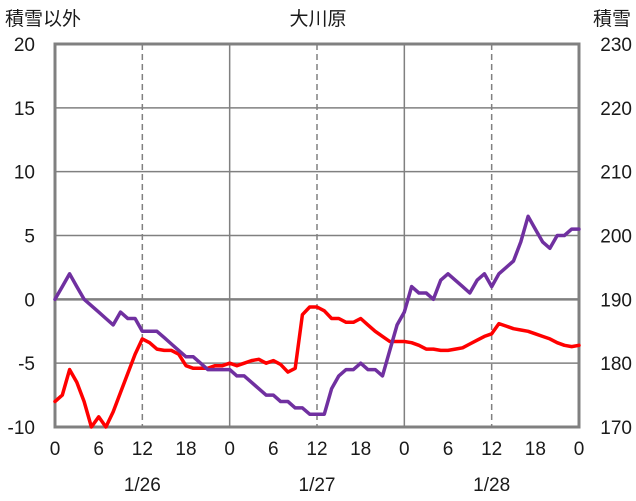 The image size is (636, 501). Describe the element at coordinates (142, 485) in the screenshot. I see `date-label: 1/26` at that location.